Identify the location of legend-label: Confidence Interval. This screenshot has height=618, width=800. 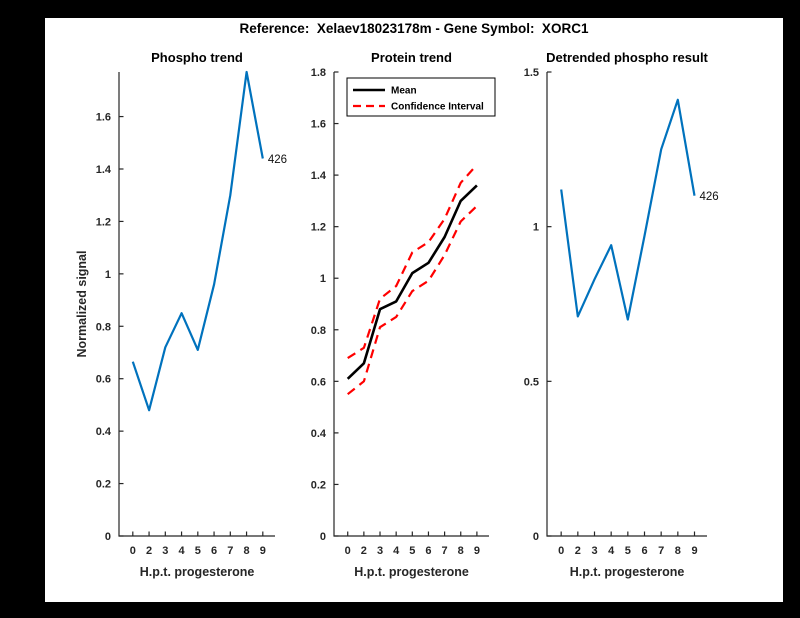
(437, 107).